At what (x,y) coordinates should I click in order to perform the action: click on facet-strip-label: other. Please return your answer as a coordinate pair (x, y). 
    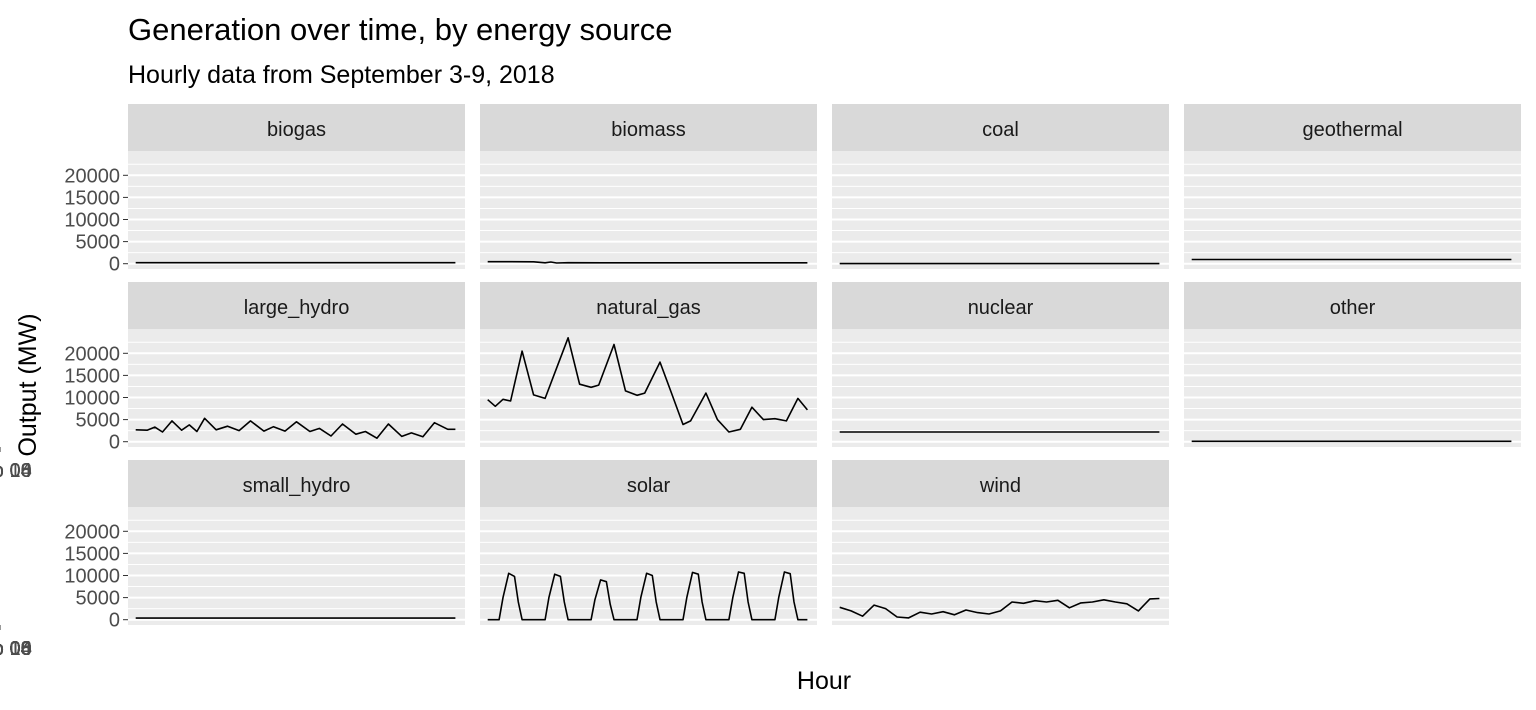
    Looking at the image, I should click on (1353, 308).